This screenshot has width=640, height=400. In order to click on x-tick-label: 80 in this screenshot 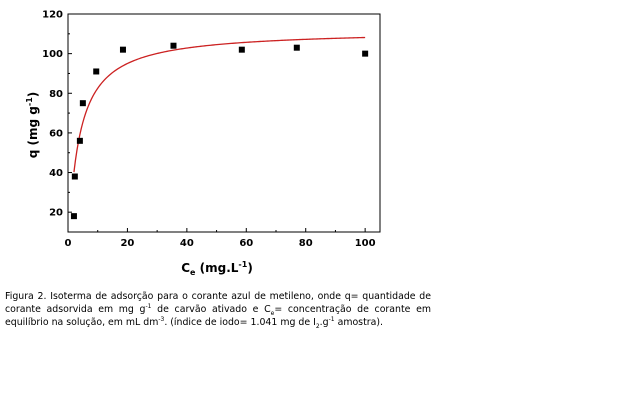, I will do `click(306, 243)`.